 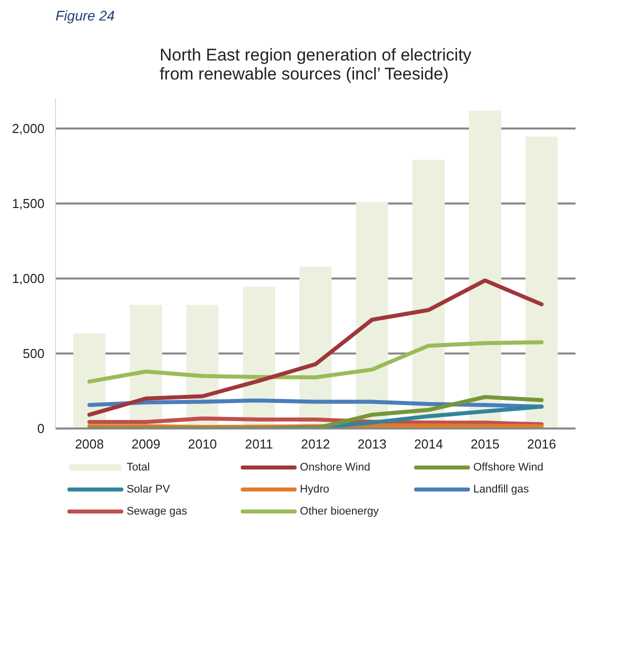 What do you see at coordinates (315, 490) in the screenshot?
I see `legend-label: Hydro` at bounding box center [315, 490].